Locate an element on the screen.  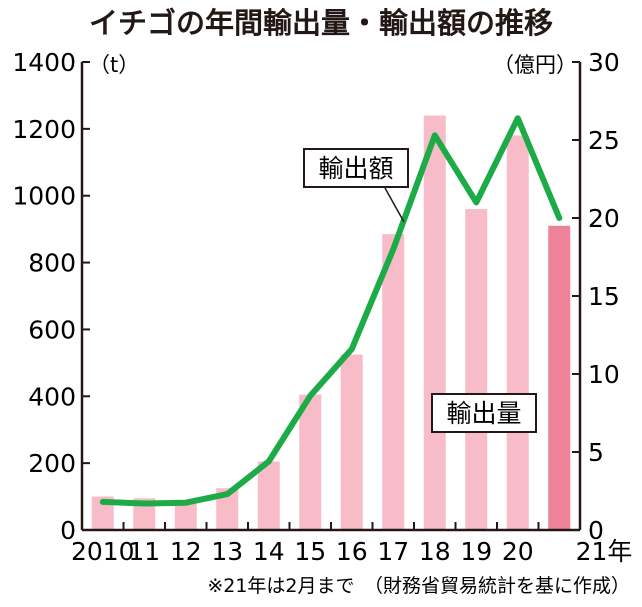
x-tick-label: 20 is located at coordinates (518, 551).